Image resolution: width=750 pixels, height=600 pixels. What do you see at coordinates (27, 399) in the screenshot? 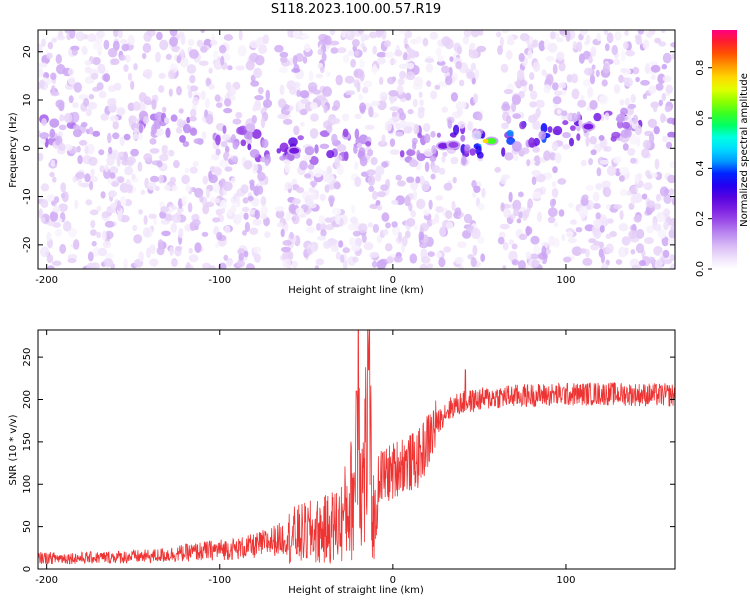
I see `snr-y-tick-label: 200` at bounding box center [27, 399].